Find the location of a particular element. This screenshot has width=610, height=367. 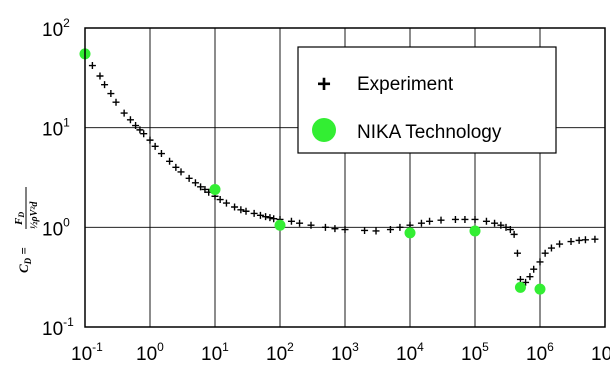

ylabel-denominator: ½ρV²d is located at coordinates (34, 215).